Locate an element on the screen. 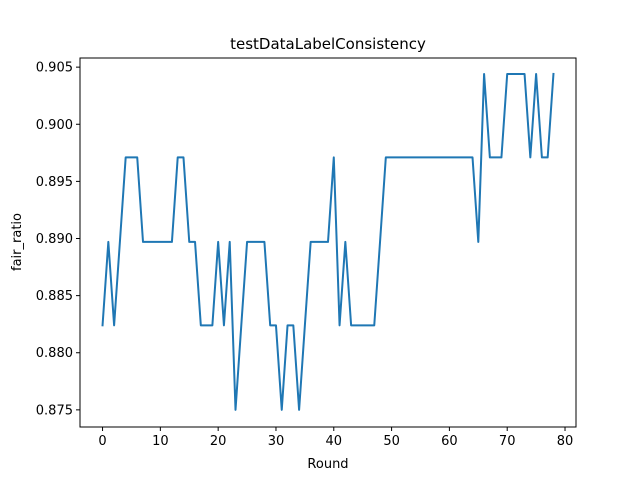  y-tick-label: 0.885 is located at coordinates (54, 296).